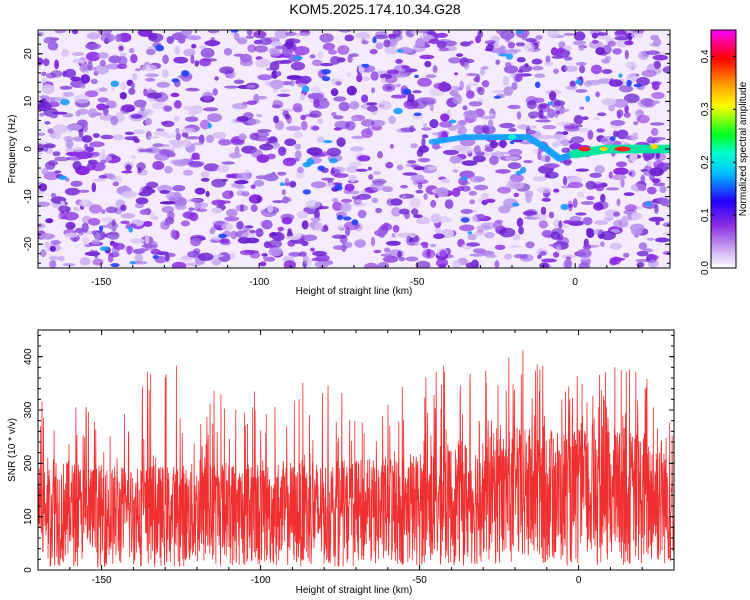  I want to click on x-tick-label-top: -50, so click(417, 282).